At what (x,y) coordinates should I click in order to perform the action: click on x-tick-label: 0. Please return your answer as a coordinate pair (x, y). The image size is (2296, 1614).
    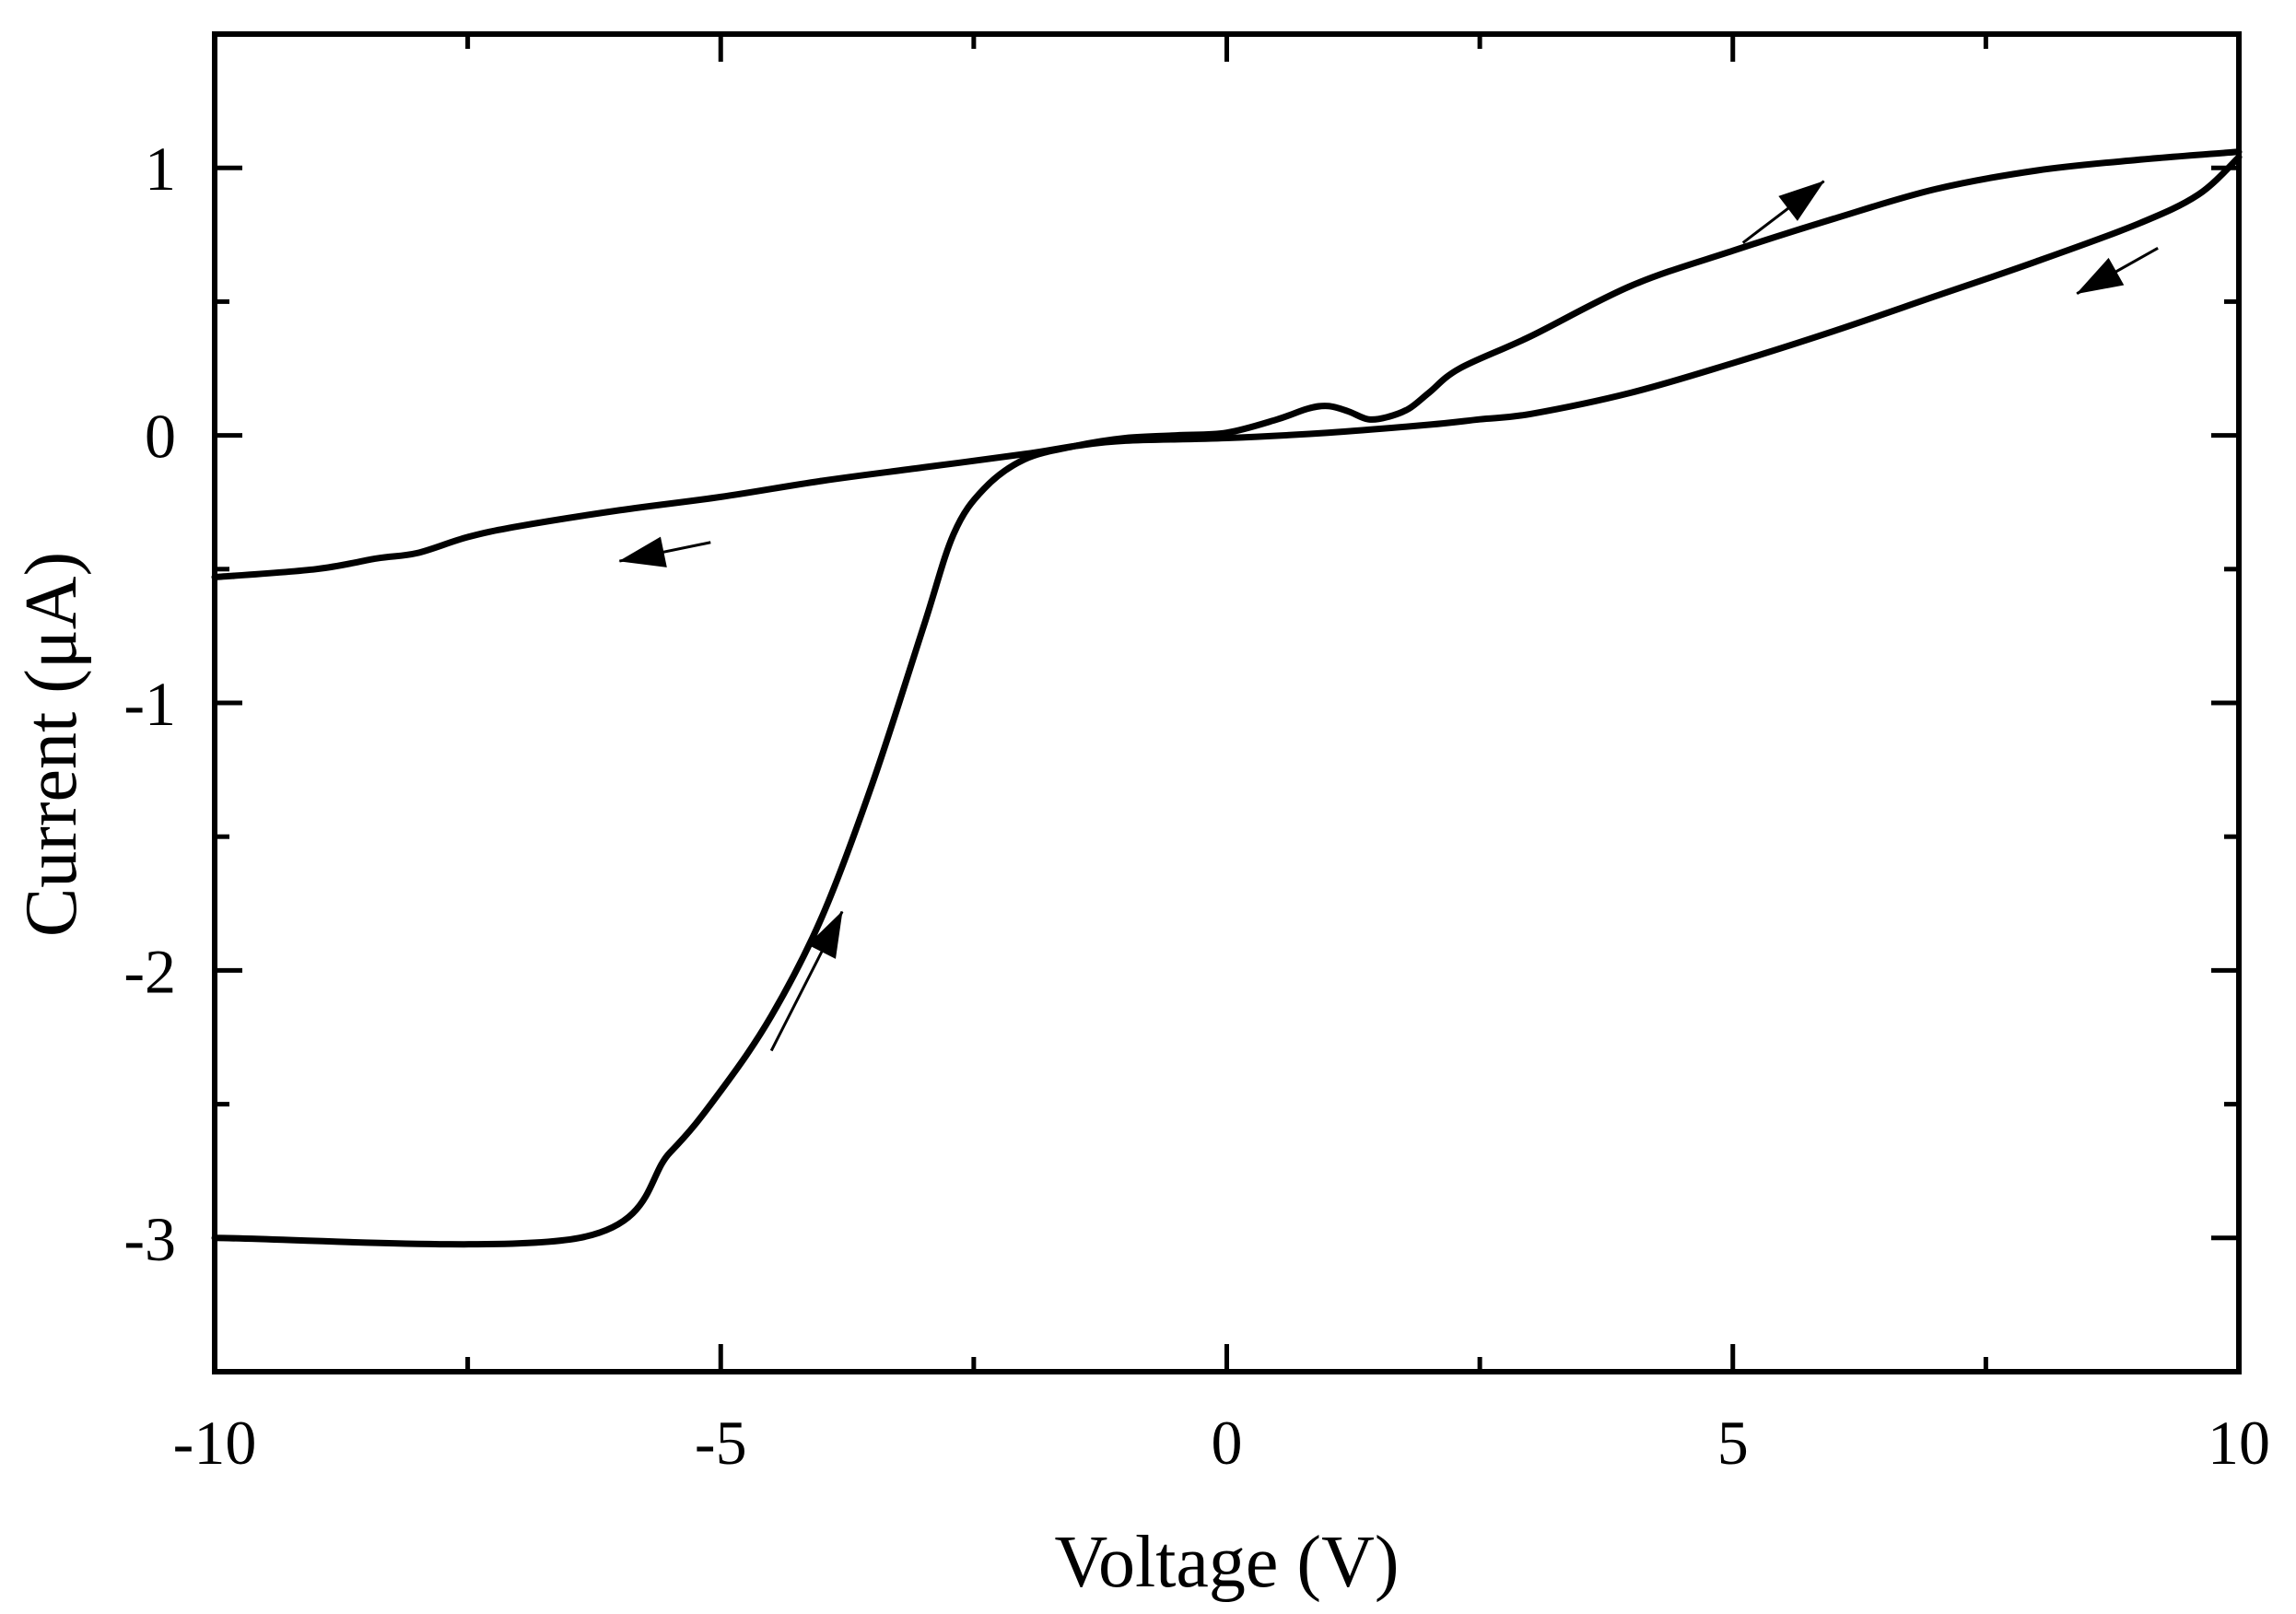
    Looking at the image, I should click on (1228, 1443).